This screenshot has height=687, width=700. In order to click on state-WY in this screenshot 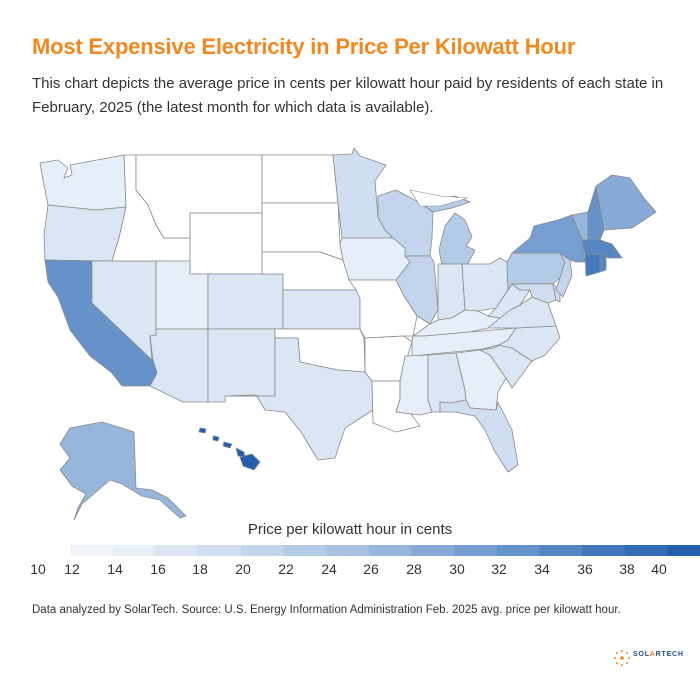, I will do `click(226, 243)`.